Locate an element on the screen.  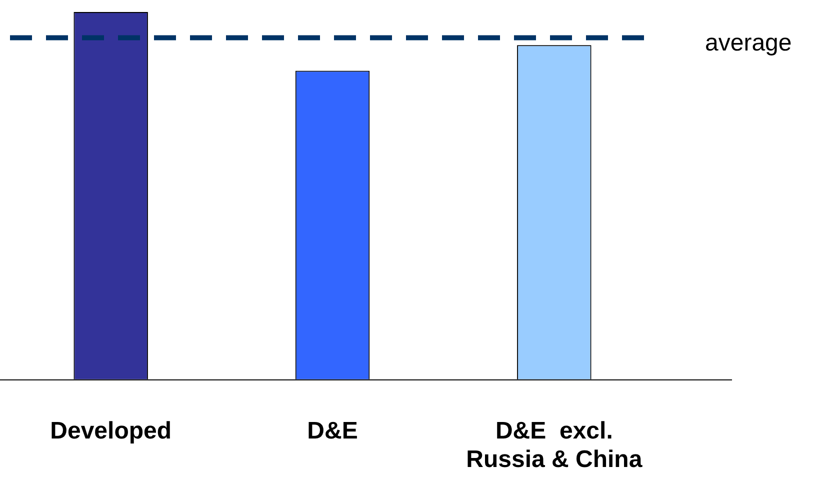
x-tick-label: D&E is located at coordinates (332, 430).